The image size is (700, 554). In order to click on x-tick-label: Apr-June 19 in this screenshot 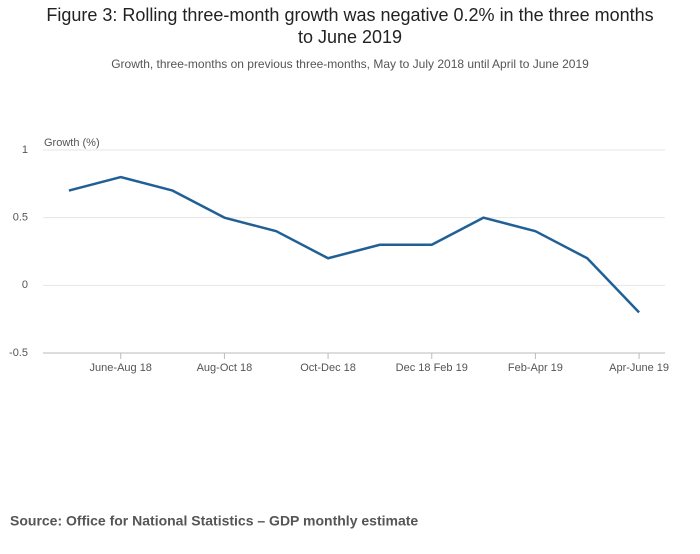, I will do `click(639, 368)`.